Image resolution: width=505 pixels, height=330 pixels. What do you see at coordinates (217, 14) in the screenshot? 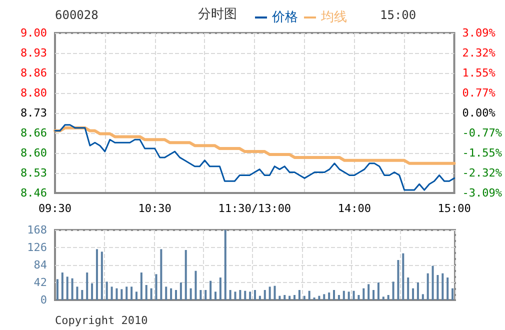
I see `chart-subtitle: 分时图` at bounding box center [217, 14].